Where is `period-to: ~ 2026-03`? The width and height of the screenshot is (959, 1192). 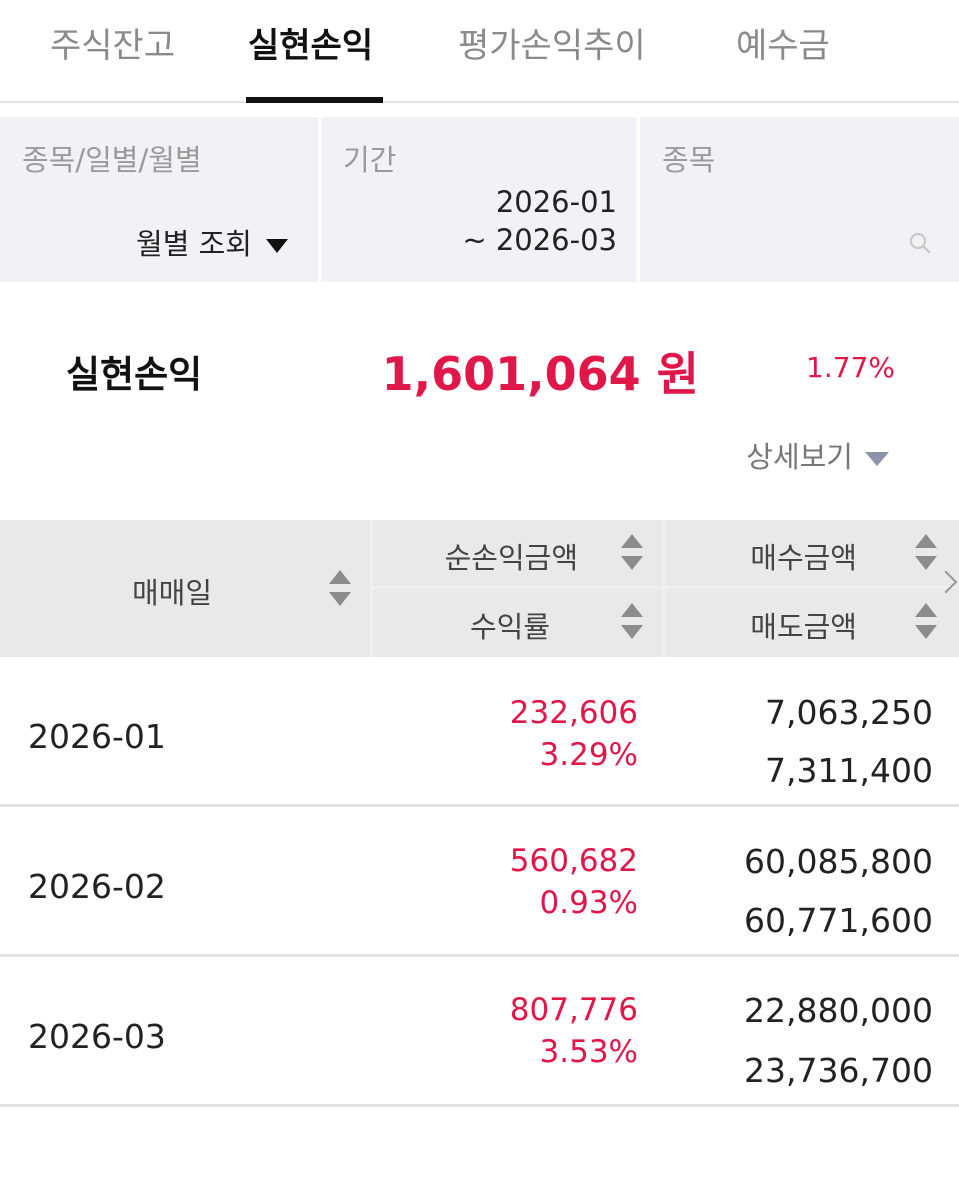
period-to: ~ 2026-03 is located at coordinates (539, 240).